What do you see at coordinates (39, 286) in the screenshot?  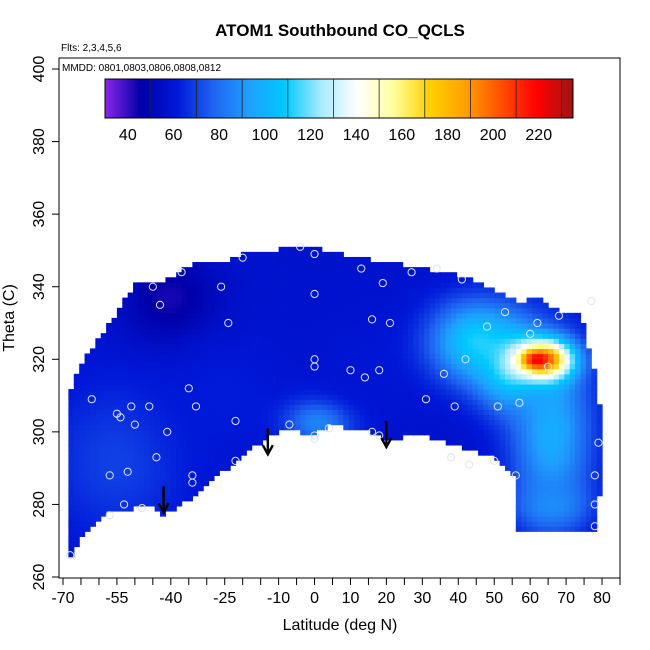 I see `y-tick-label: 340` at bounding box center [39, 286].